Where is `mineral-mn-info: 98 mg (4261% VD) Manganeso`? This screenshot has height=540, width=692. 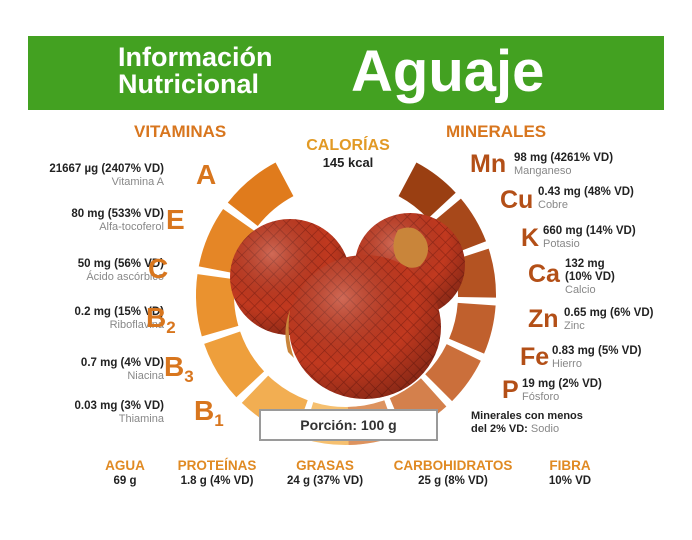
mineral-mn-info: 98 mg (4261% VD) Manganeso is located at coordinates (563, 164).